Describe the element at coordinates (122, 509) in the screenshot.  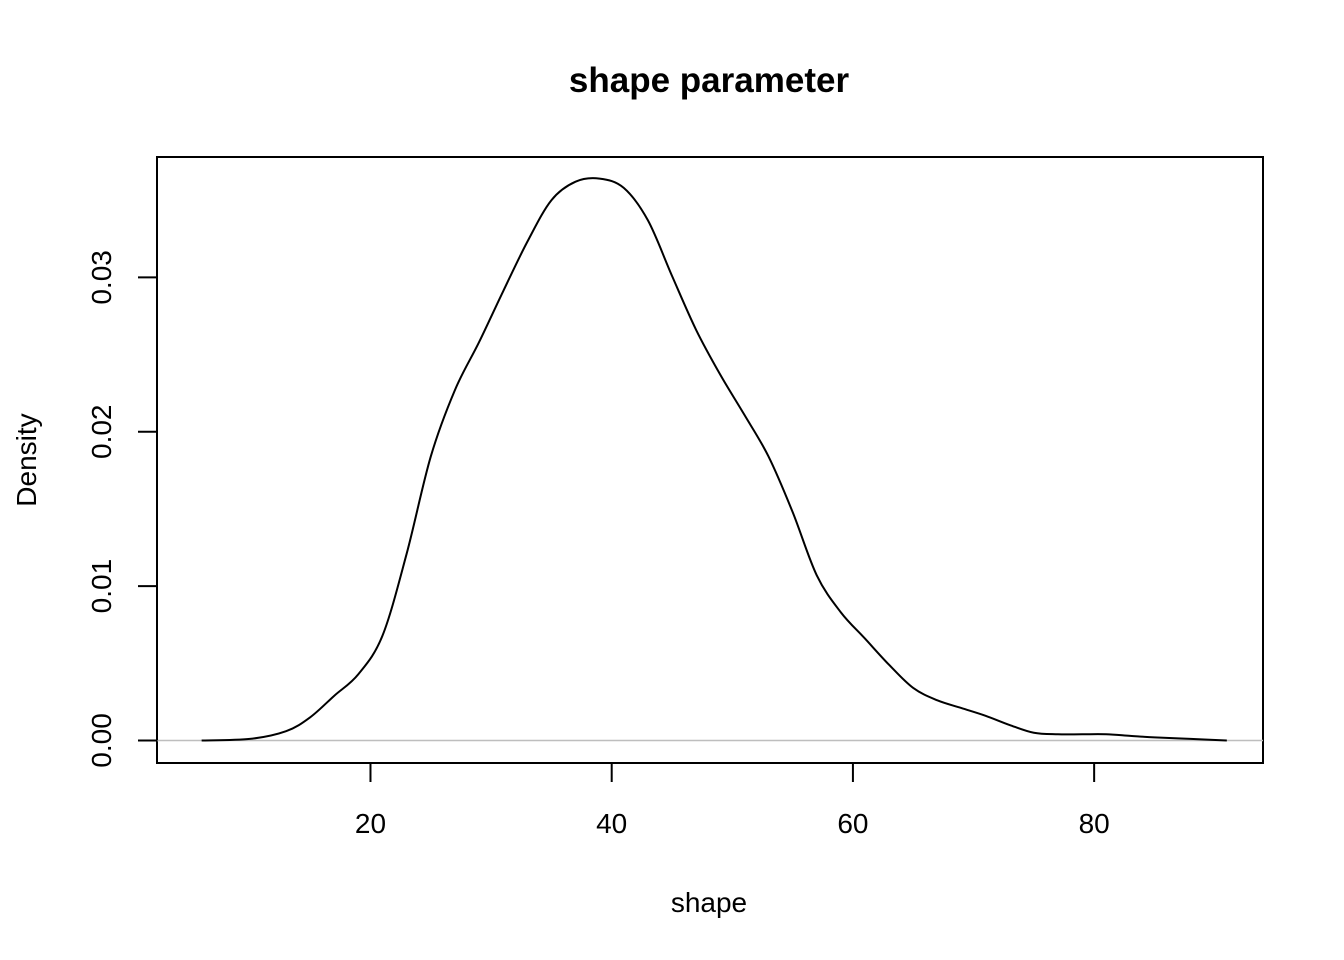
I see `y-axis: 0.00 0.01 0.02 0.03` at that location.